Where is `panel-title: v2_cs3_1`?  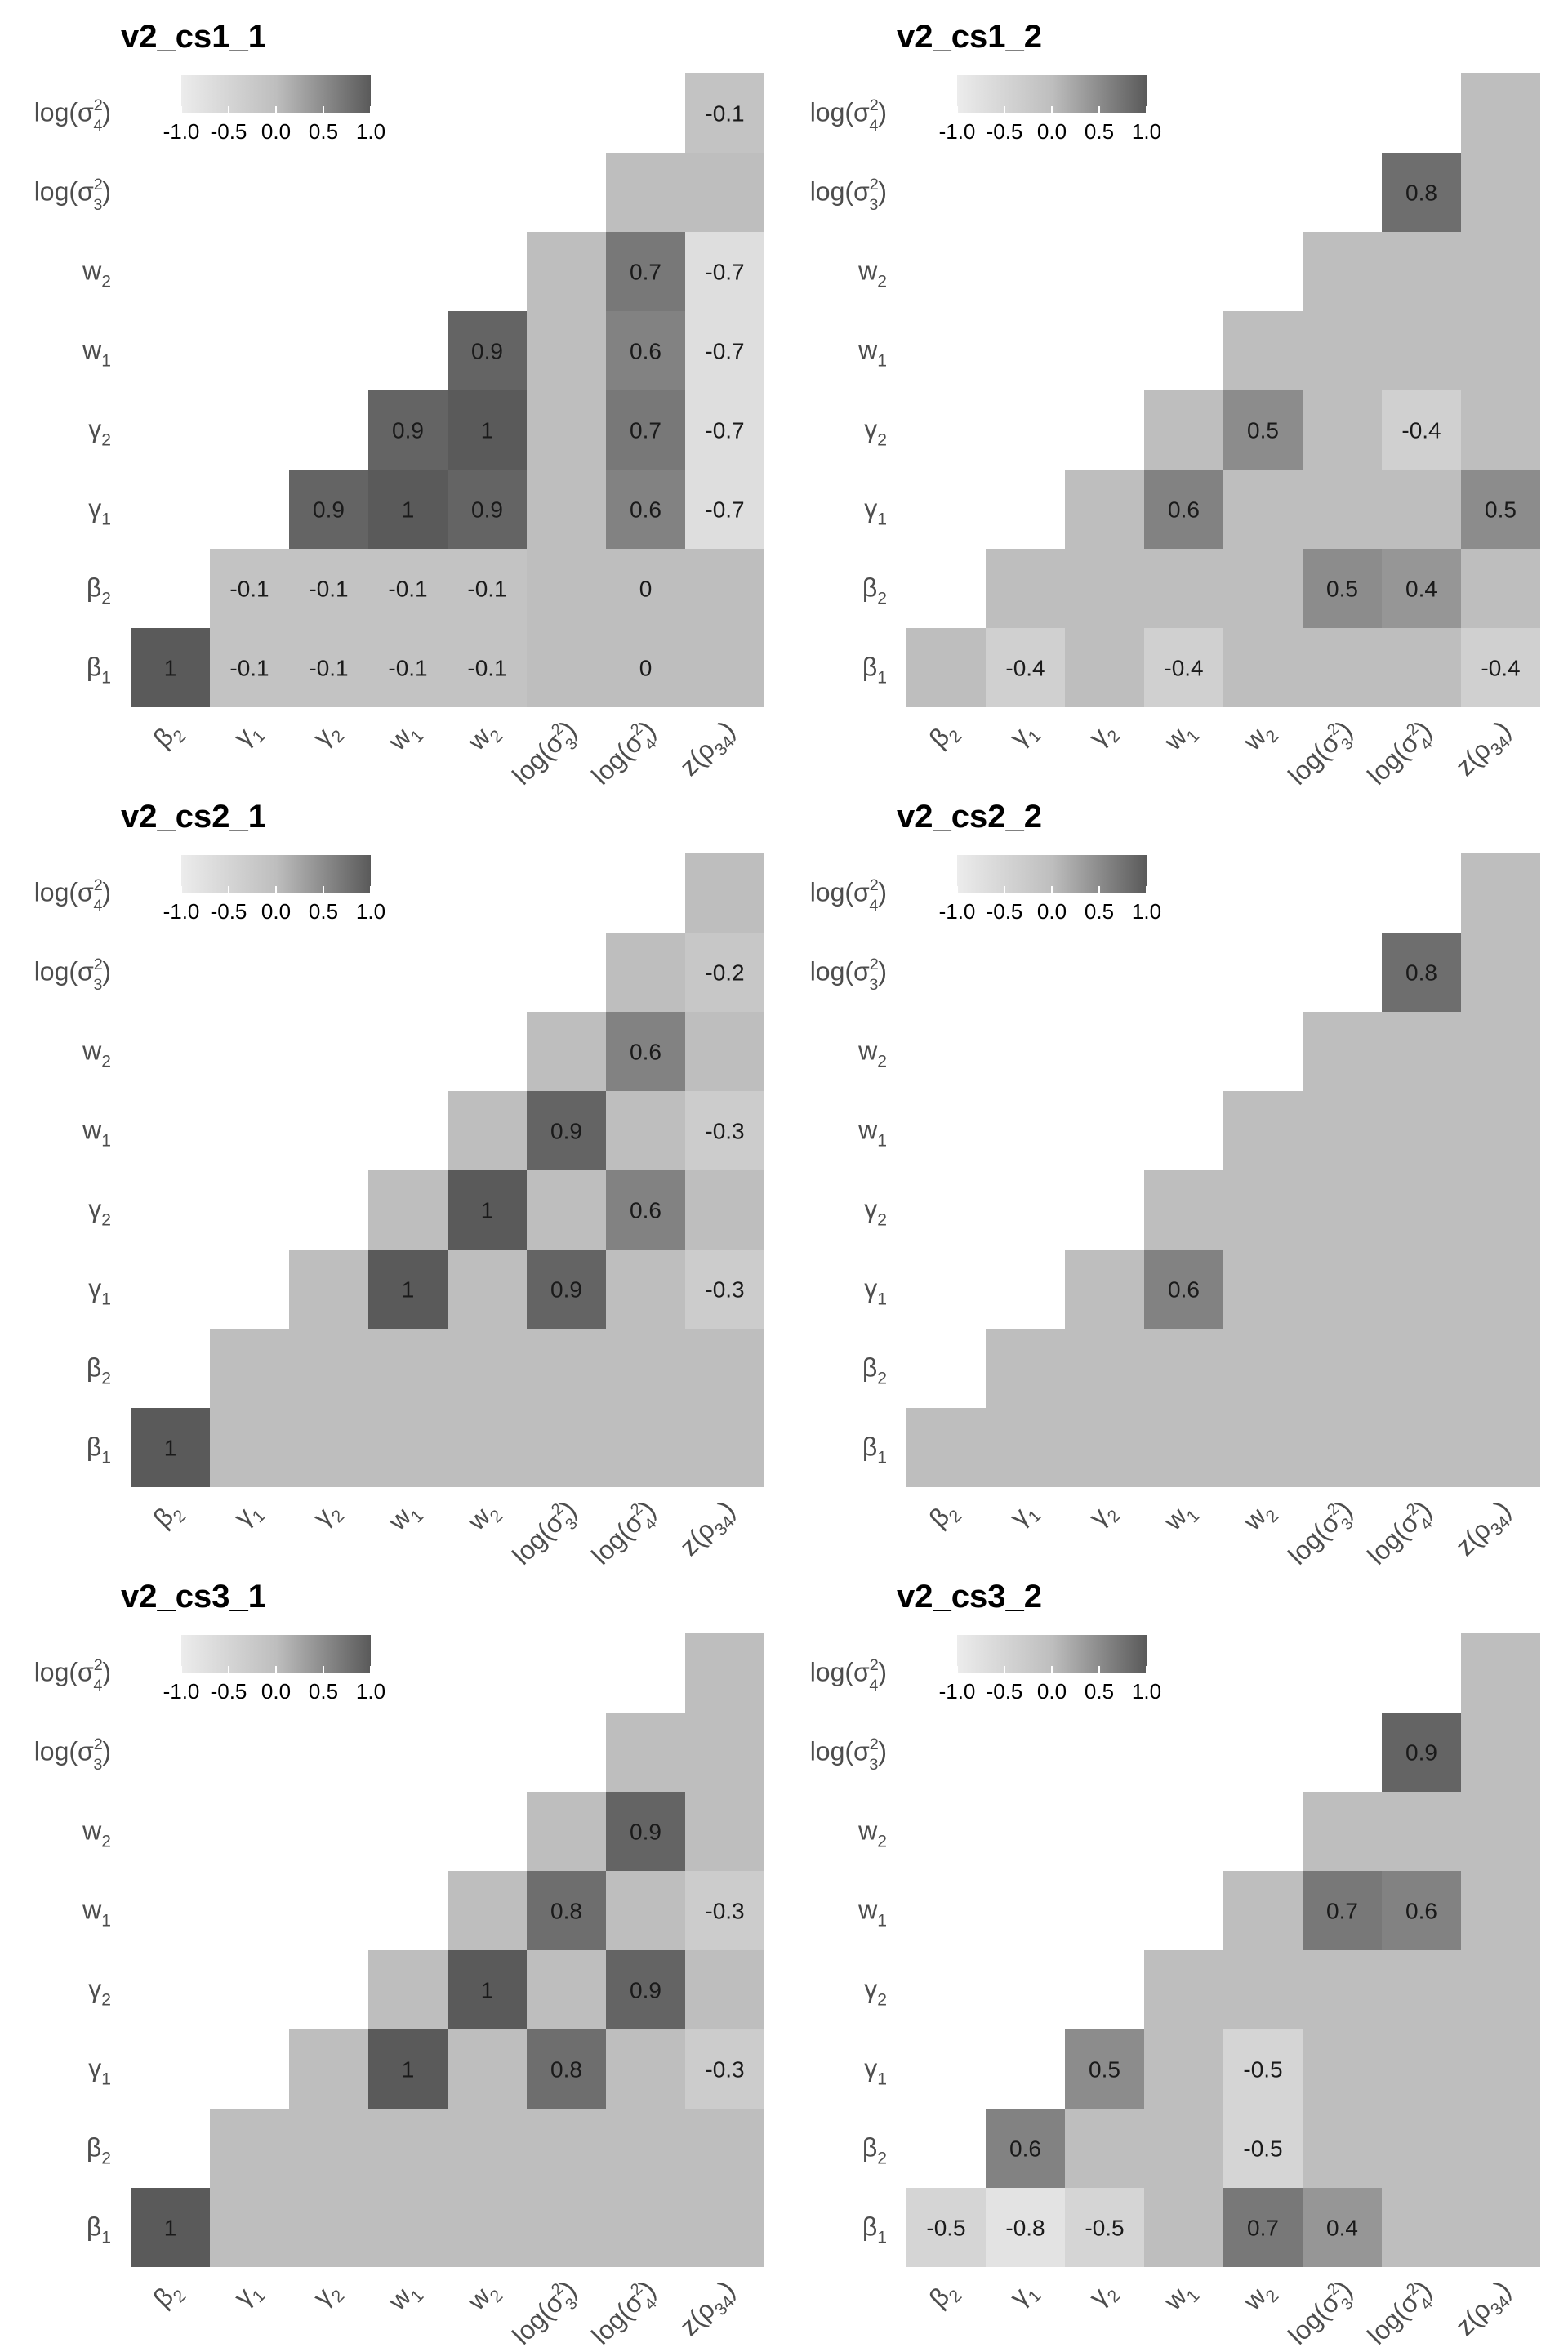
panel-title: v2_cs3_1 is located at coordinates (193, 1597).